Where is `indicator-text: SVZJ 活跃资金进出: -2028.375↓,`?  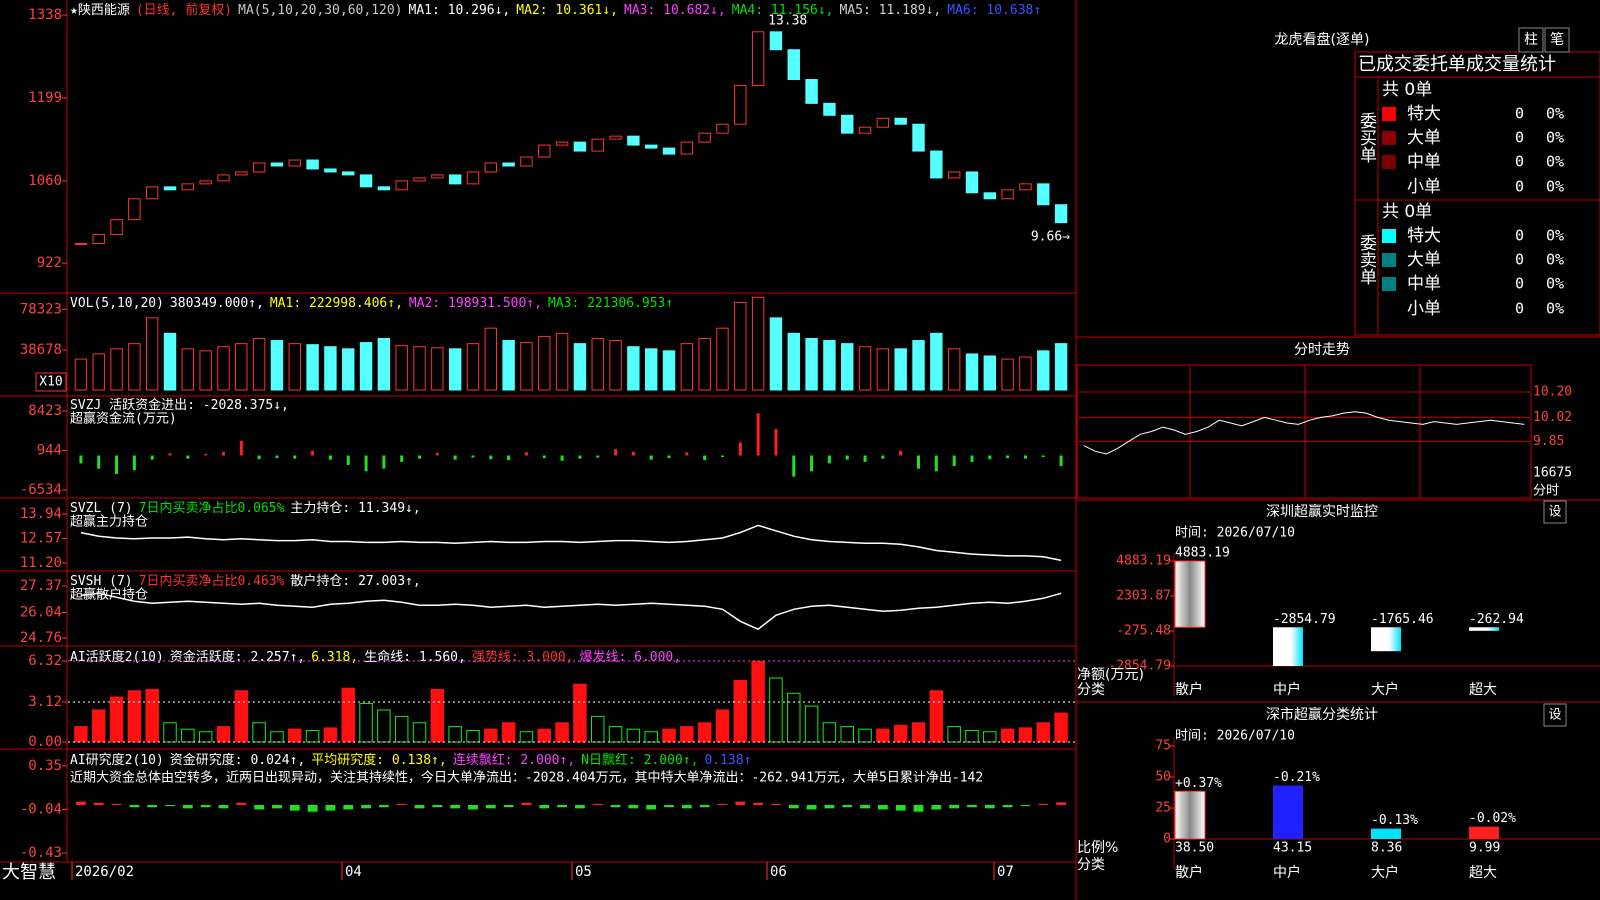
indicator-text: SVZJ 活跃资金进出: -2028.375↓, is located at coordinates (179, 405).